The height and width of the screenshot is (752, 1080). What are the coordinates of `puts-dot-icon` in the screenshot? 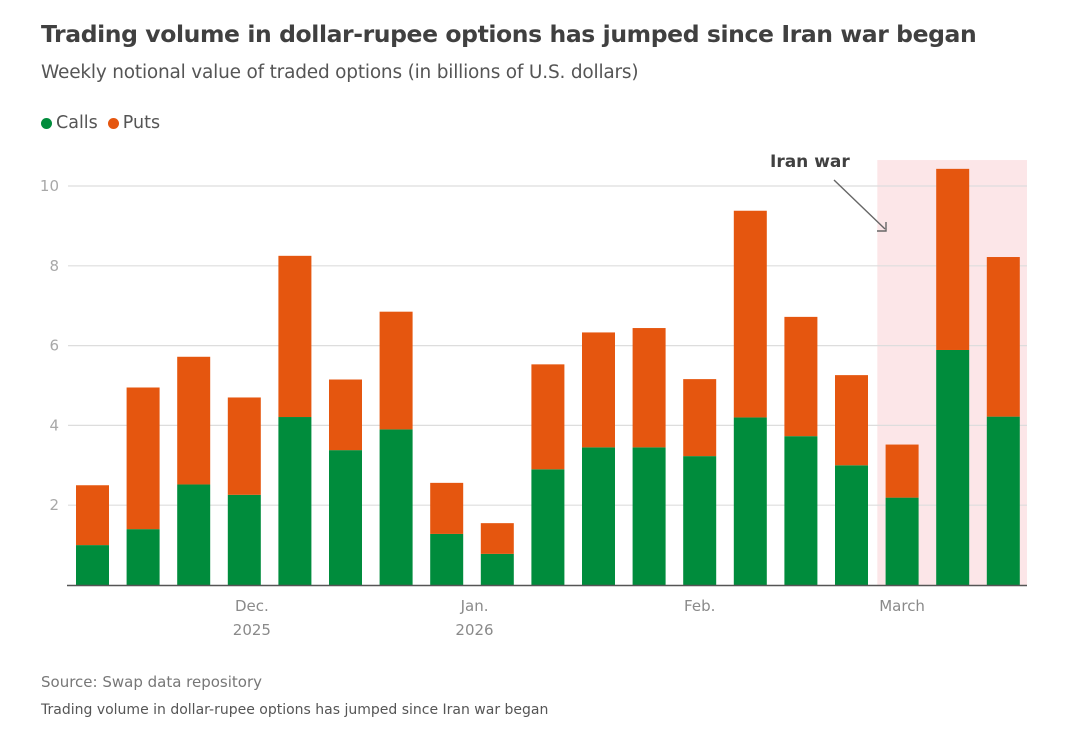 It's located at (113, 123).